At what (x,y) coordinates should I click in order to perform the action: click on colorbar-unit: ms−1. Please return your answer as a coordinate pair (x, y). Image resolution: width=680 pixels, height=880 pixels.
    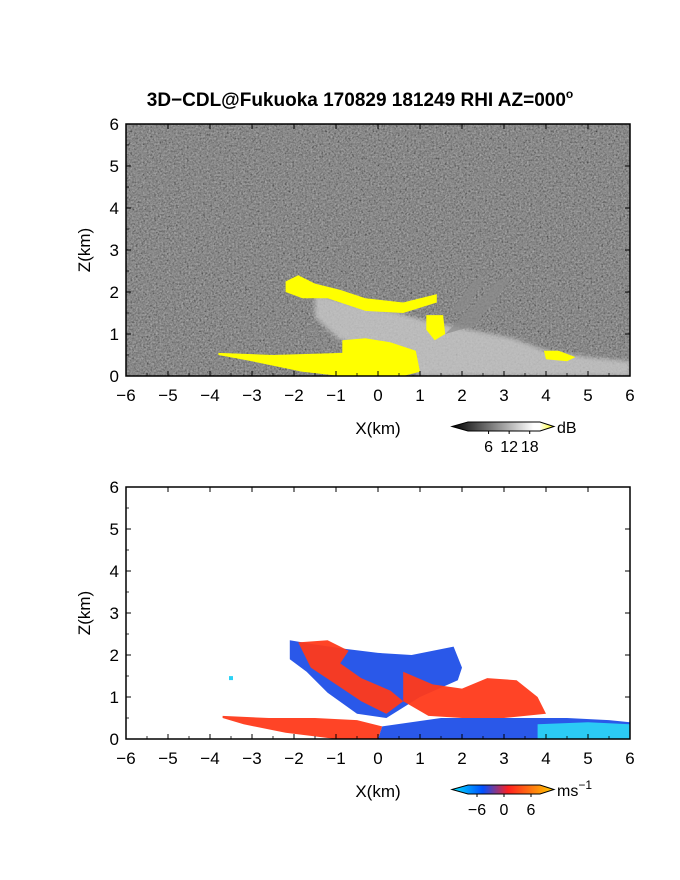
    Looking at the image, I should click on (574, 789).